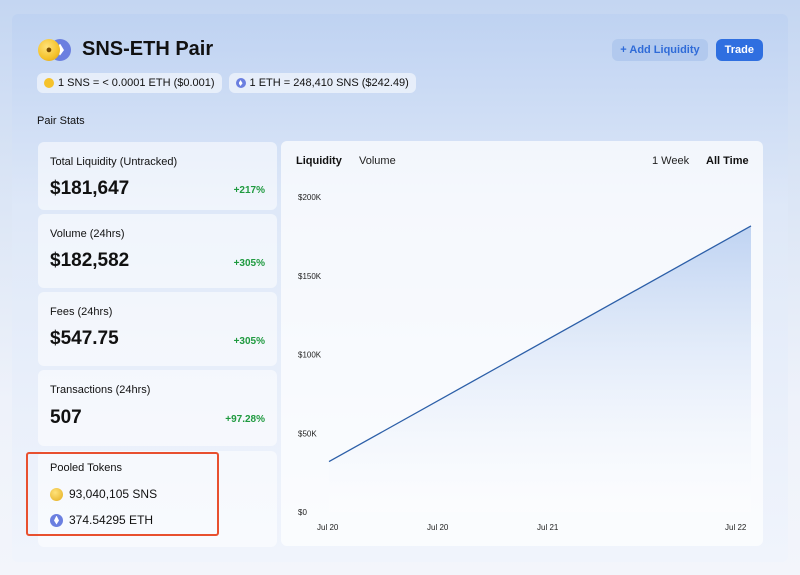 This screenshot has width=800, height=575. Describe the element at coordinates (90, 188) in the screenshot. I see `stat-value: $181,647` at that location.